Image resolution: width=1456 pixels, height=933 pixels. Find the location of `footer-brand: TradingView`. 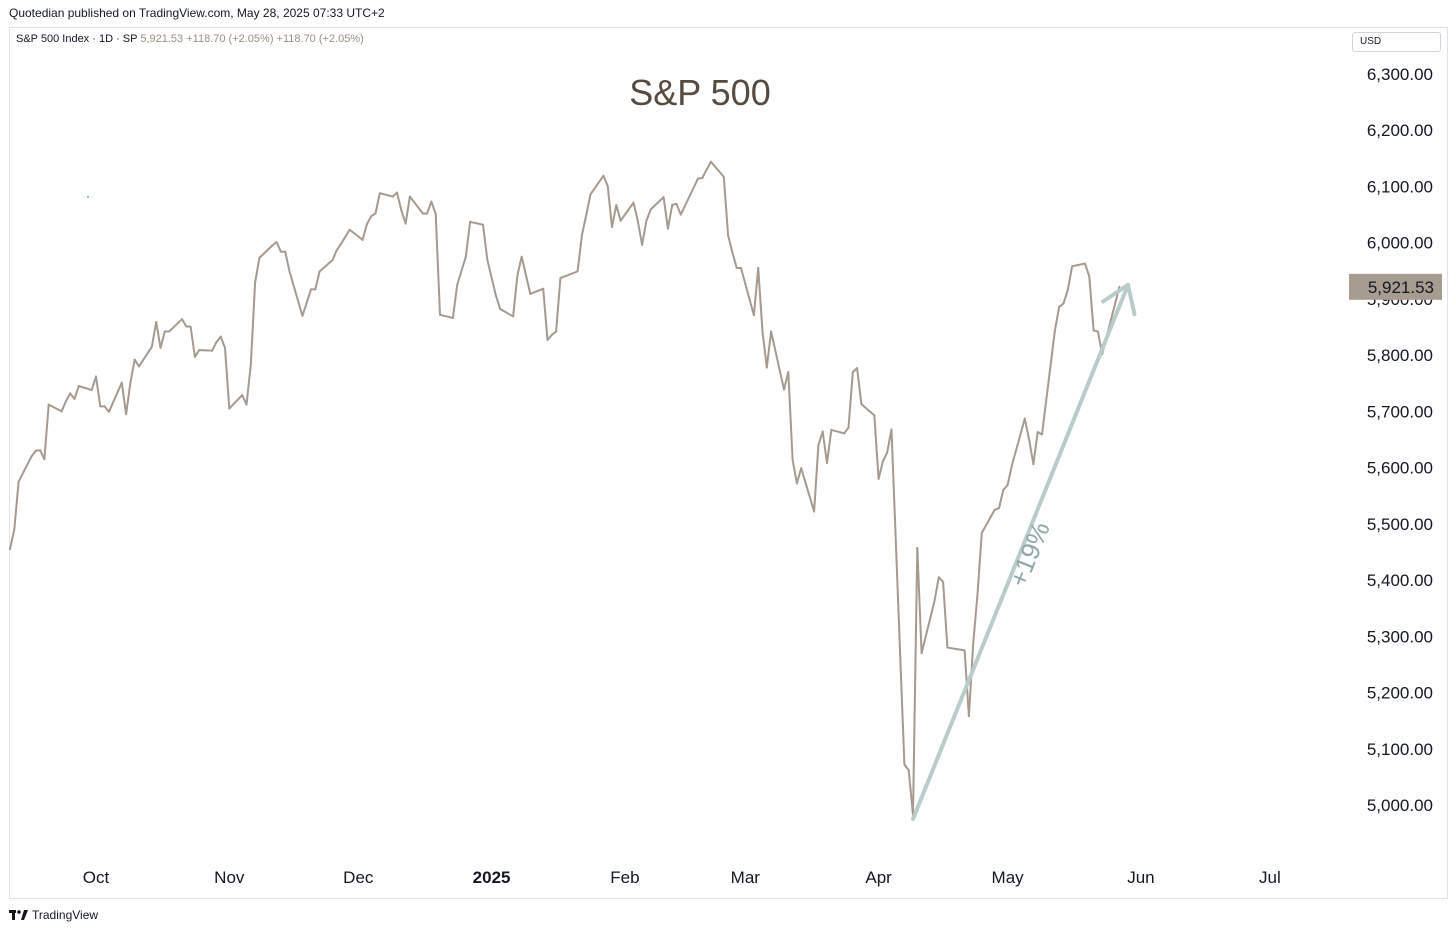

footer-brand: TradingView is located at coordinates (65, 915).